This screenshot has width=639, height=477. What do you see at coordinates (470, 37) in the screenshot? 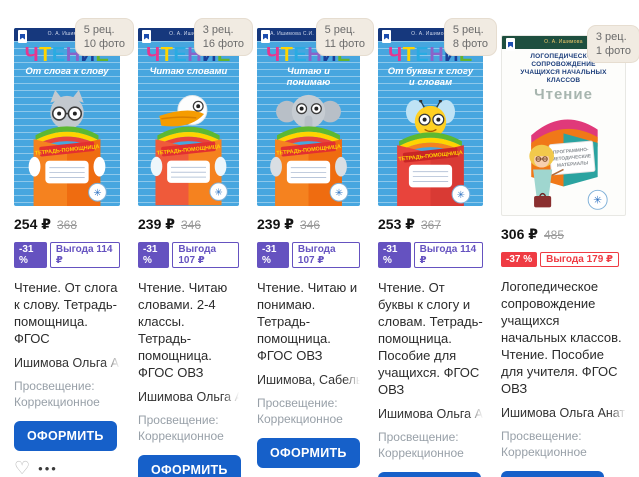
I see `reviews-badge: 5 рец. 8 фото` at bounding box center [470, 37].